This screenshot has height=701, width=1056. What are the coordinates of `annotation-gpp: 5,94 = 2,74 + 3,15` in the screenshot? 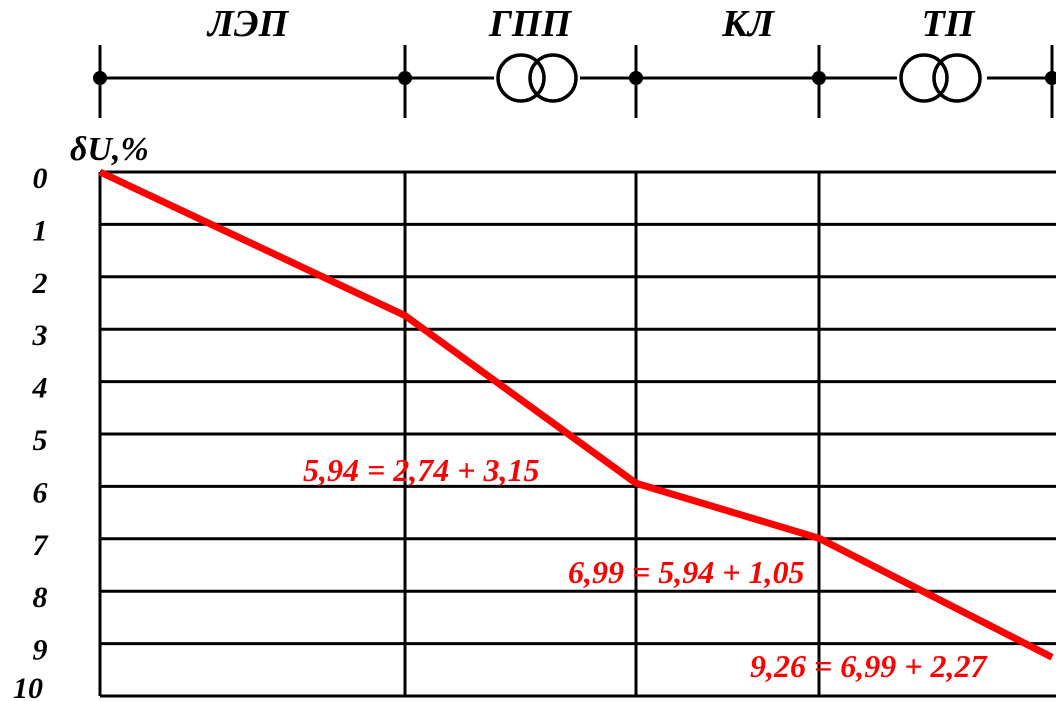 It's located at (421, 470).